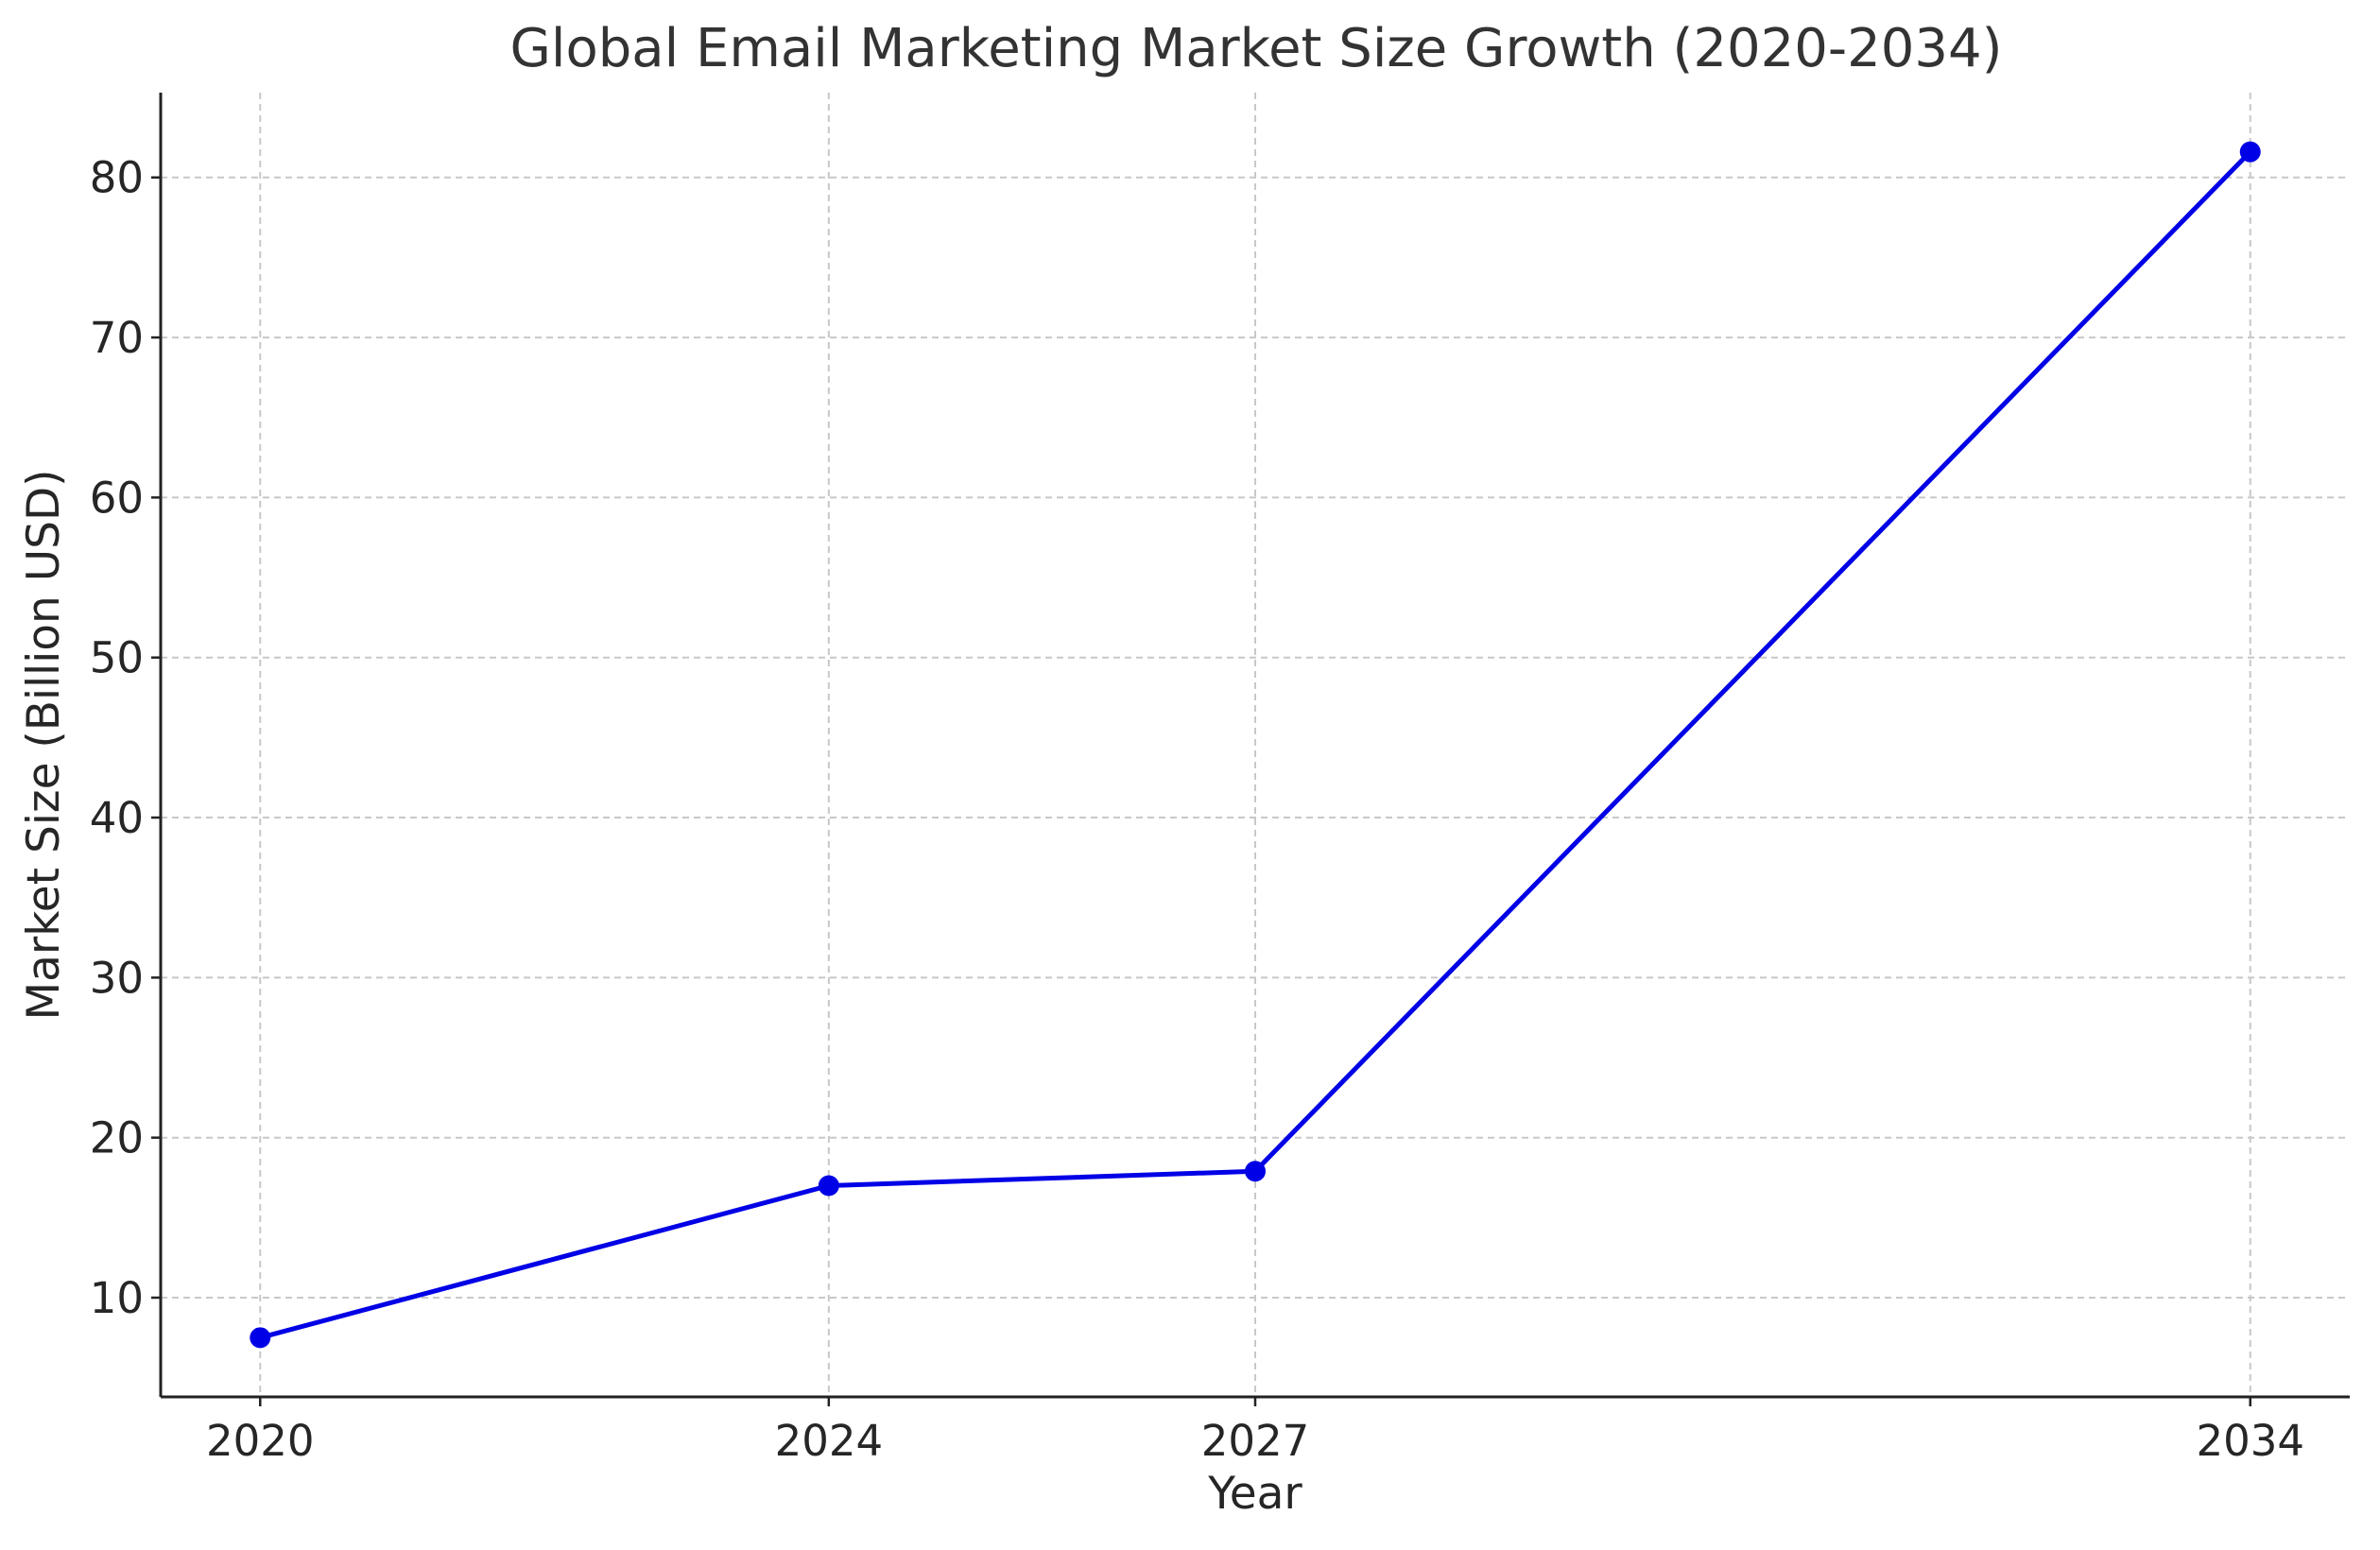  I want to click on x-axis-label: Year, so click(1255, 1494).